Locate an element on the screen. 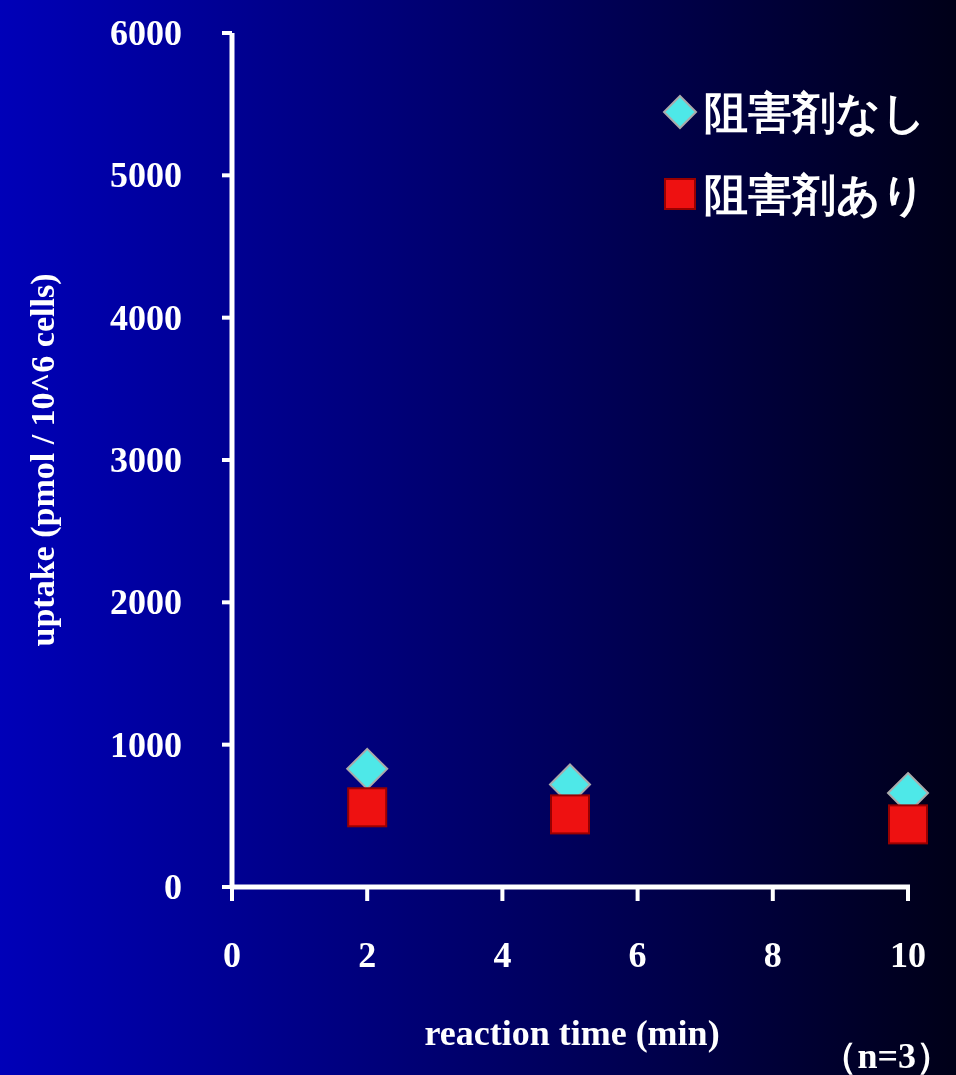 The image size is (956, 1075). y-tick-label: 1000 is located at coordinates (146, 744).